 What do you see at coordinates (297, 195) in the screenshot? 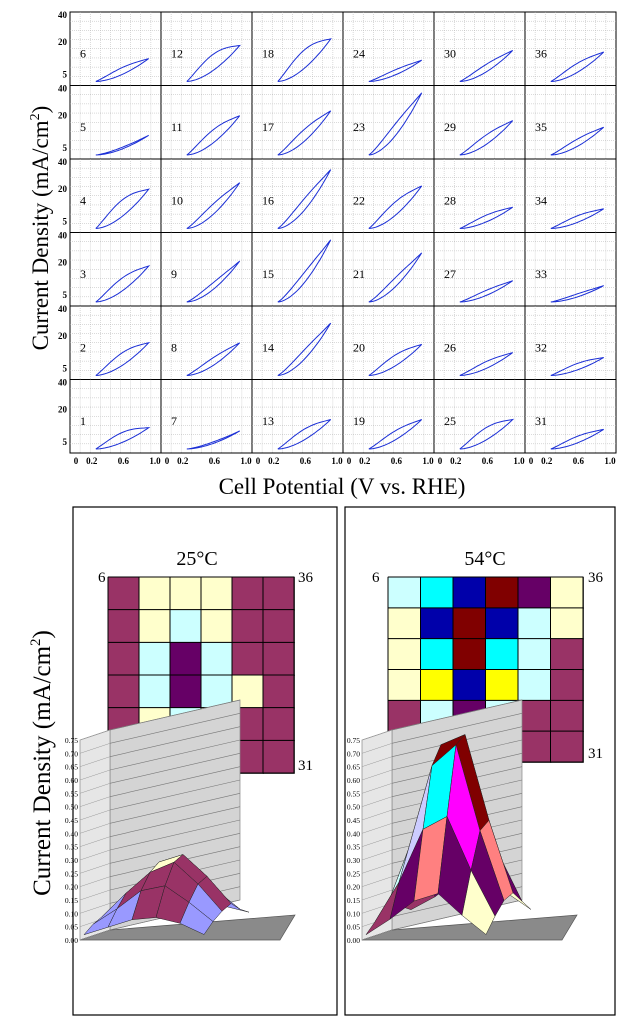
I see `panel-16: 16` at bounding box center [297, 195].